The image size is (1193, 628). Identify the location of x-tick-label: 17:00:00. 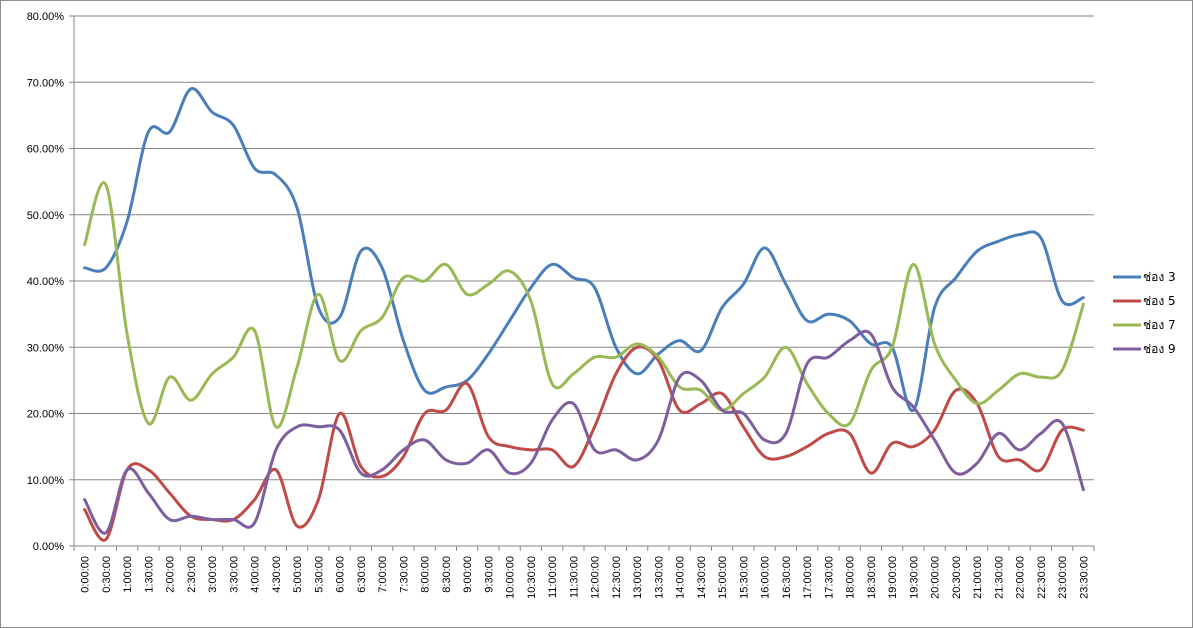
(808, 577).